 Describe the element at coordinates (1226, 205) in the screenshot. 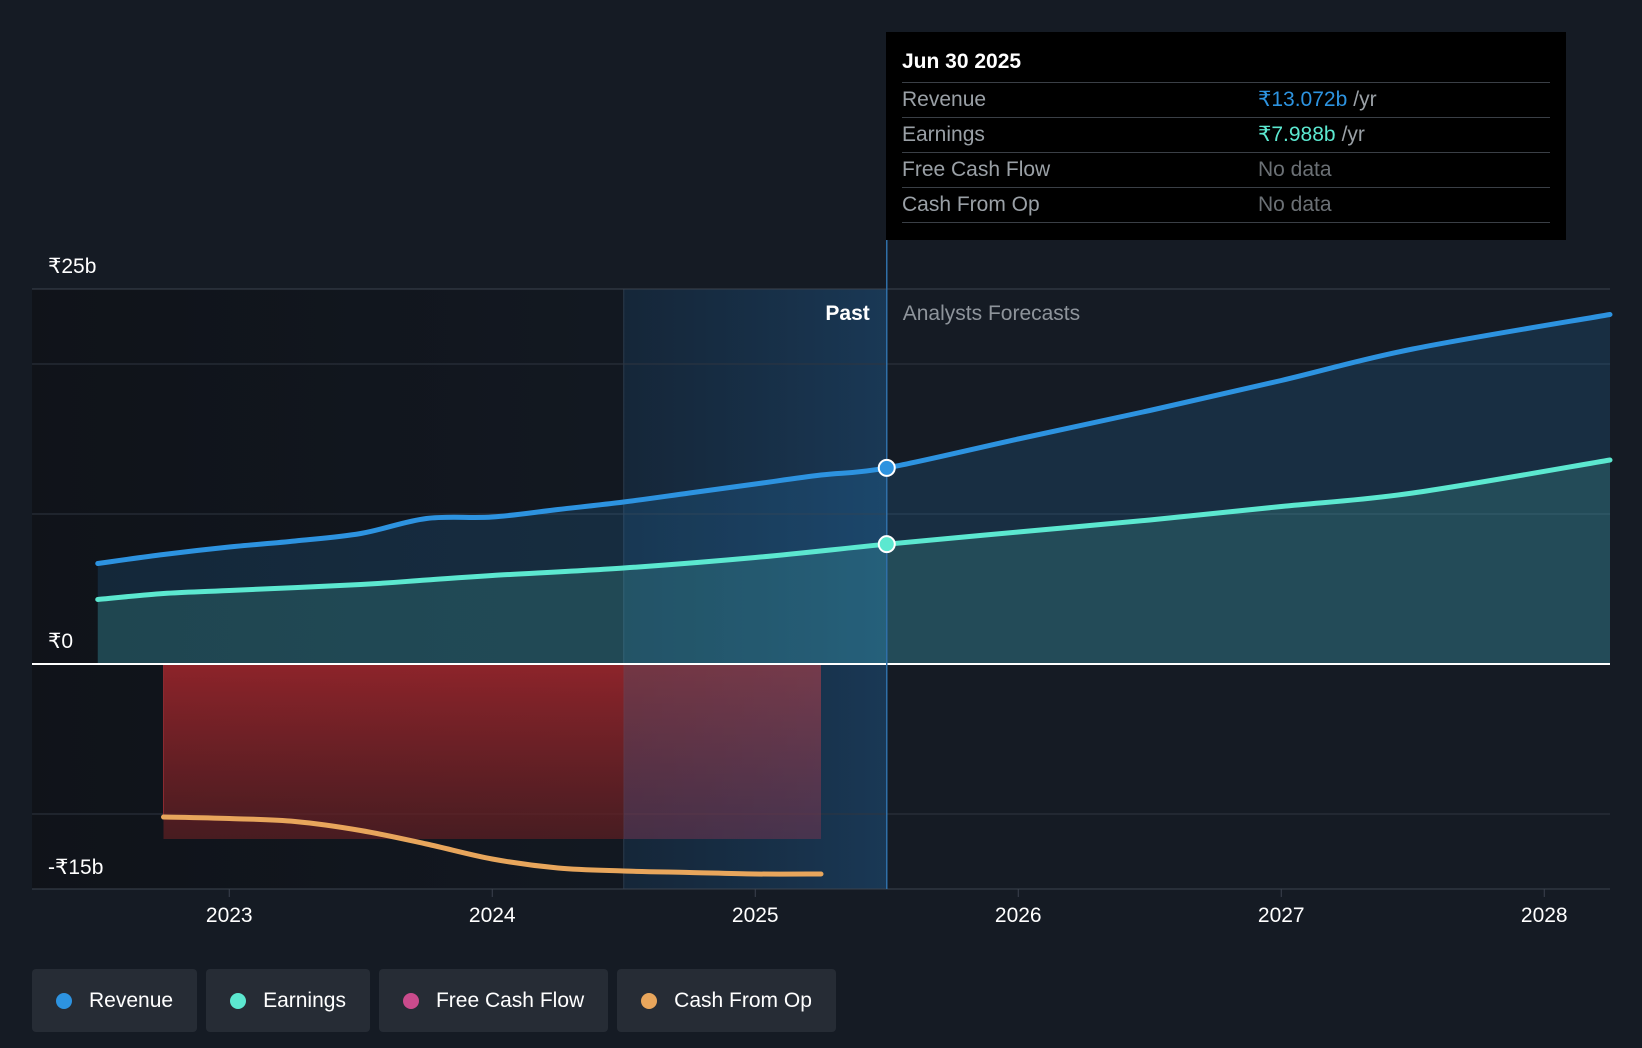

I see `tooltip-row-cash-from-op: Cash From Op No data` at that location.